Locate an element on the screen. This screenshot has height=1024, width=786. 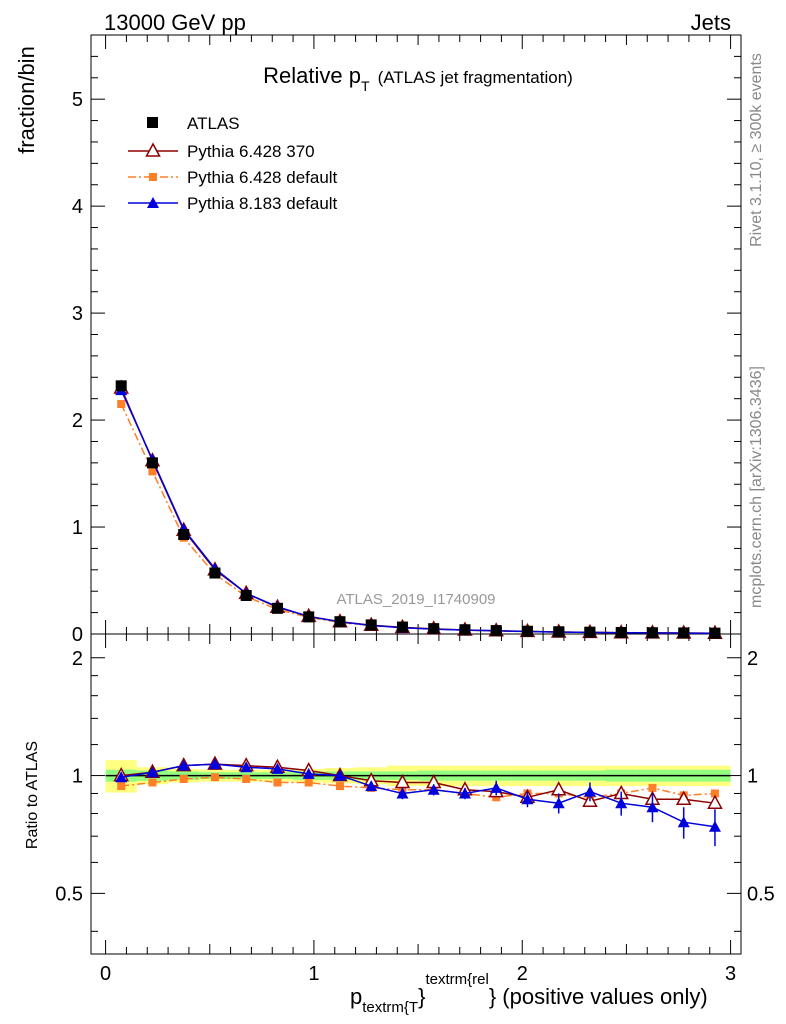
main-plot-title: Relative pT (ATLAS jet fragmentation) is located at coordinates (418, 78).